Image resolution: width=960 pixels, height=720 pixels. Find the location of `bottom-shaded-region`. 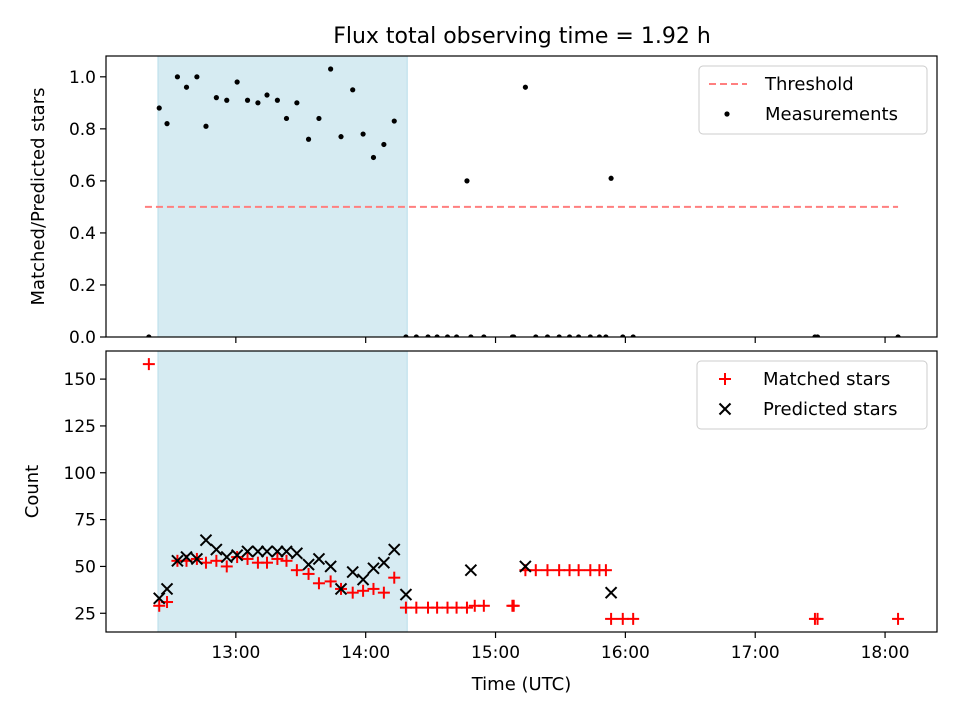

bottom-shaded-region is located at coordinates (282, 491).